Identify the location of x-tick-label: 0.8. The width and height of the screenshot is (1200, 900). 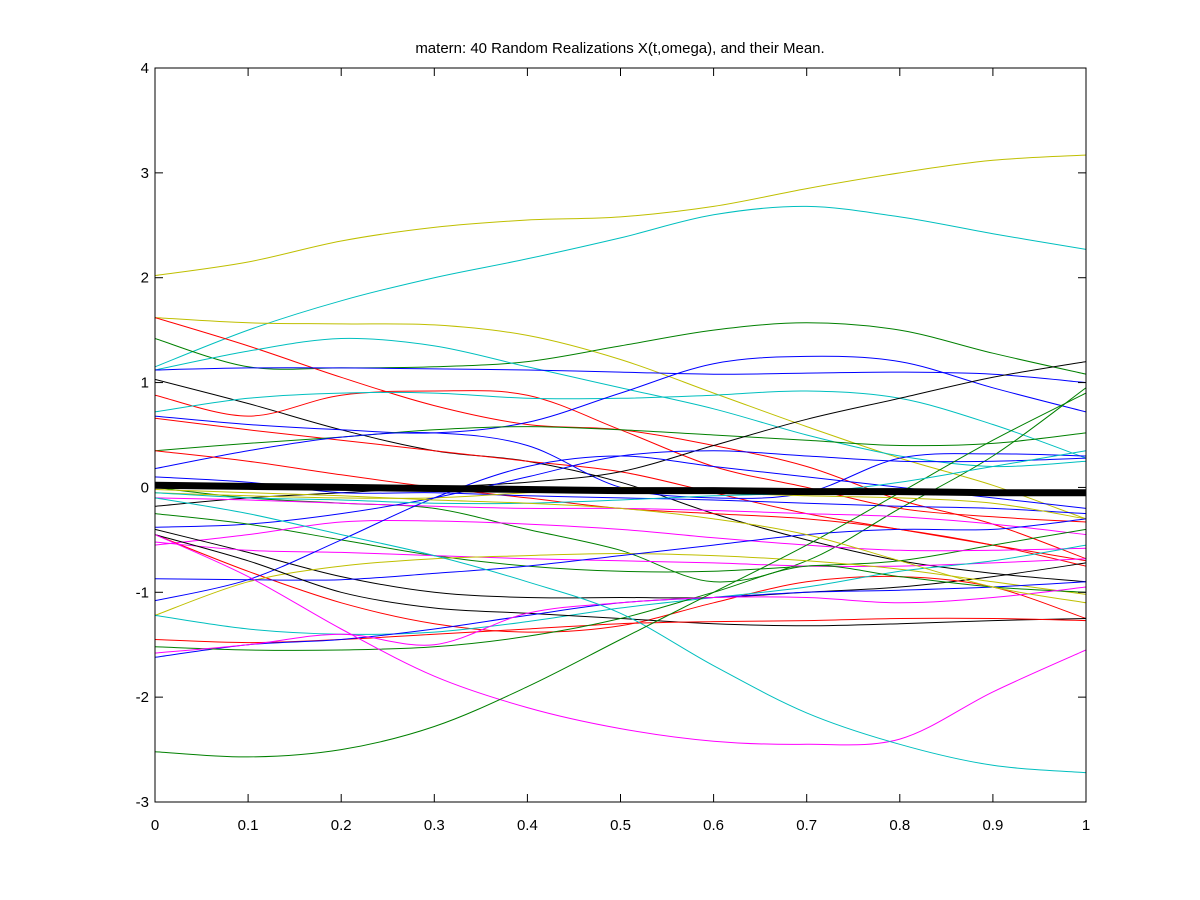
(899, 825).